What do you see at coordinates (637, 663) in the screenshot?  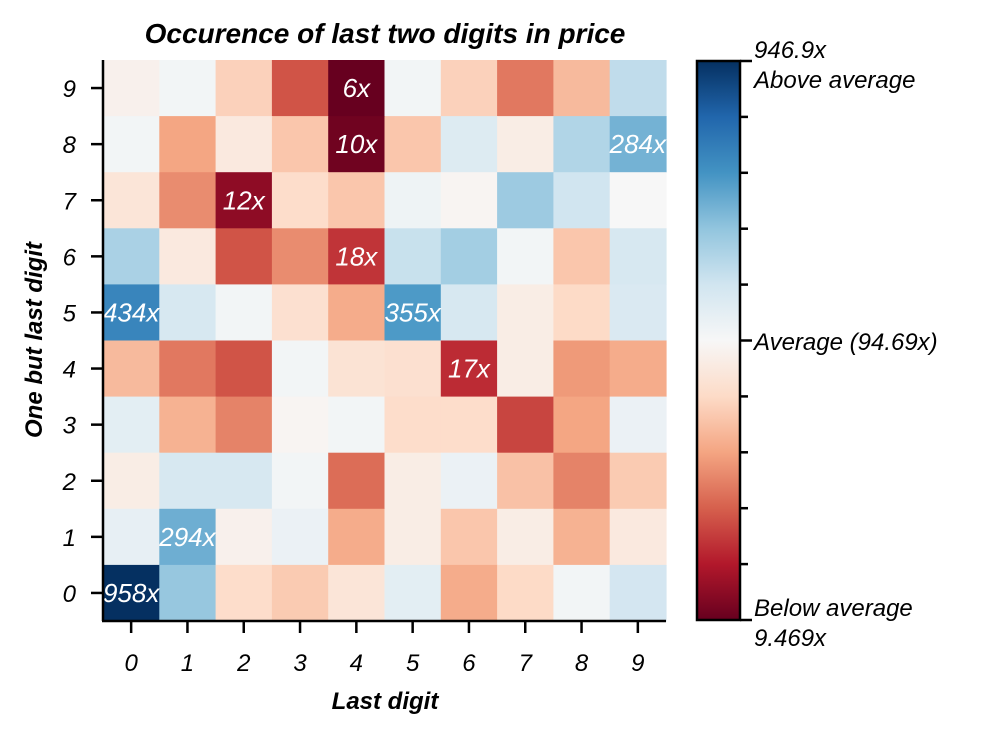 I see `x-tick-label: 9` at bounding box center [637, 663].